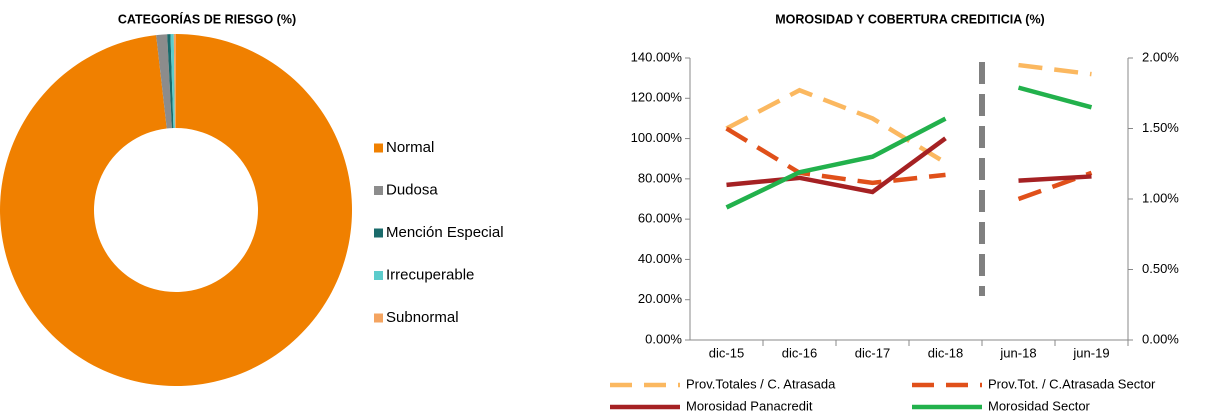 The width and height of the screenshot is (1209, 420). Describe the element at coordinates (872, 352) in the screenshot. I see `x-tick-label: dic-17` at that location.